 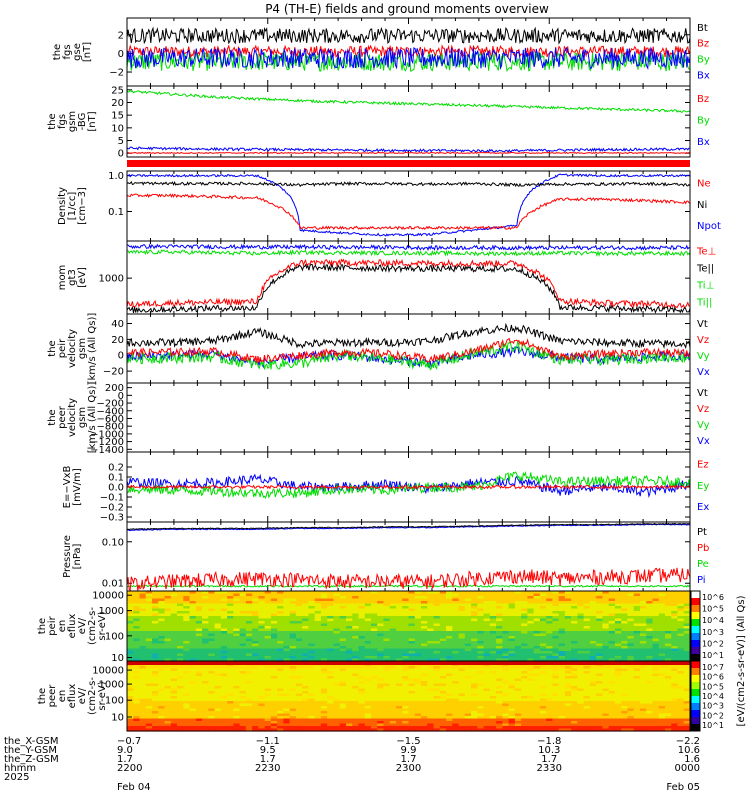 What do you see at coordinates (52, 625) in the screenshot?
I see `ylabel-line: peir` at bounding box center [52, 625].